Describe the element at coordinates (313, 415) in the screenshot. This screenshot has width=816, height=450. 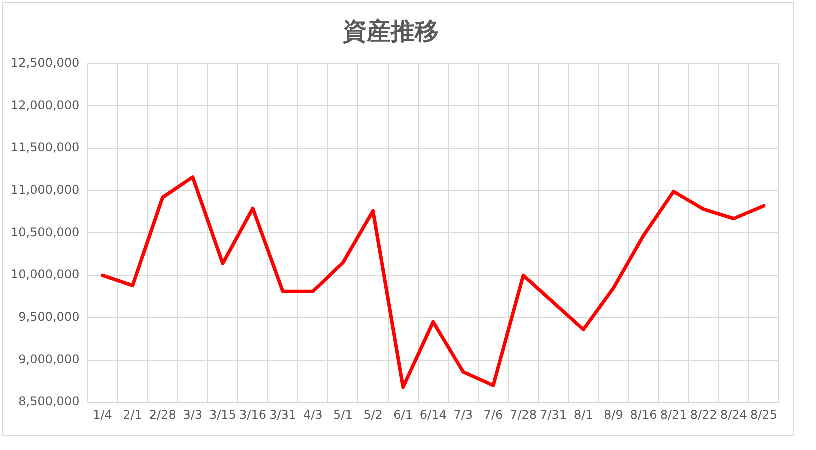
I see `x-tick-label: 4/3` at that location.